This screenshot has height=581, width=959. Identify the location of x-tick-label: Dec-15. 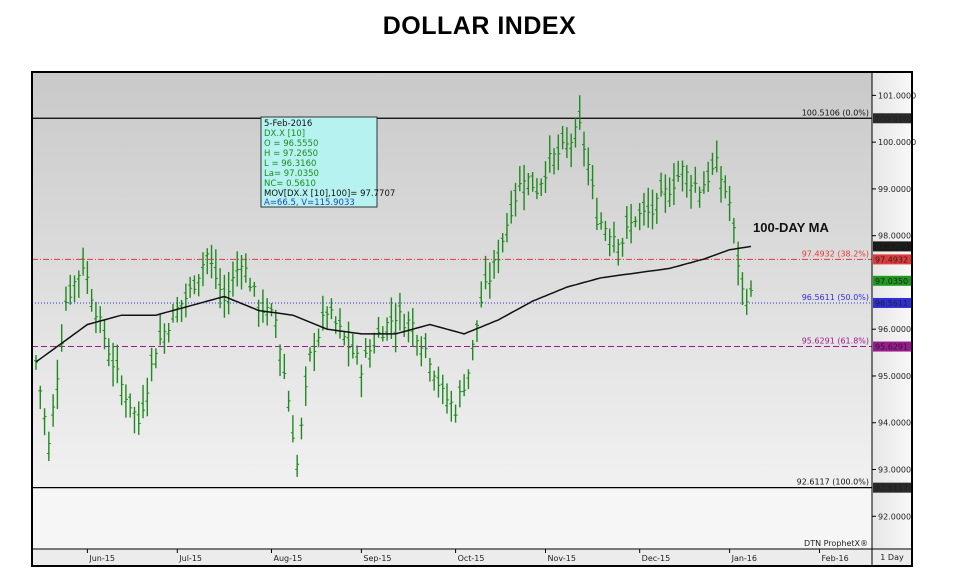
(656, 558).